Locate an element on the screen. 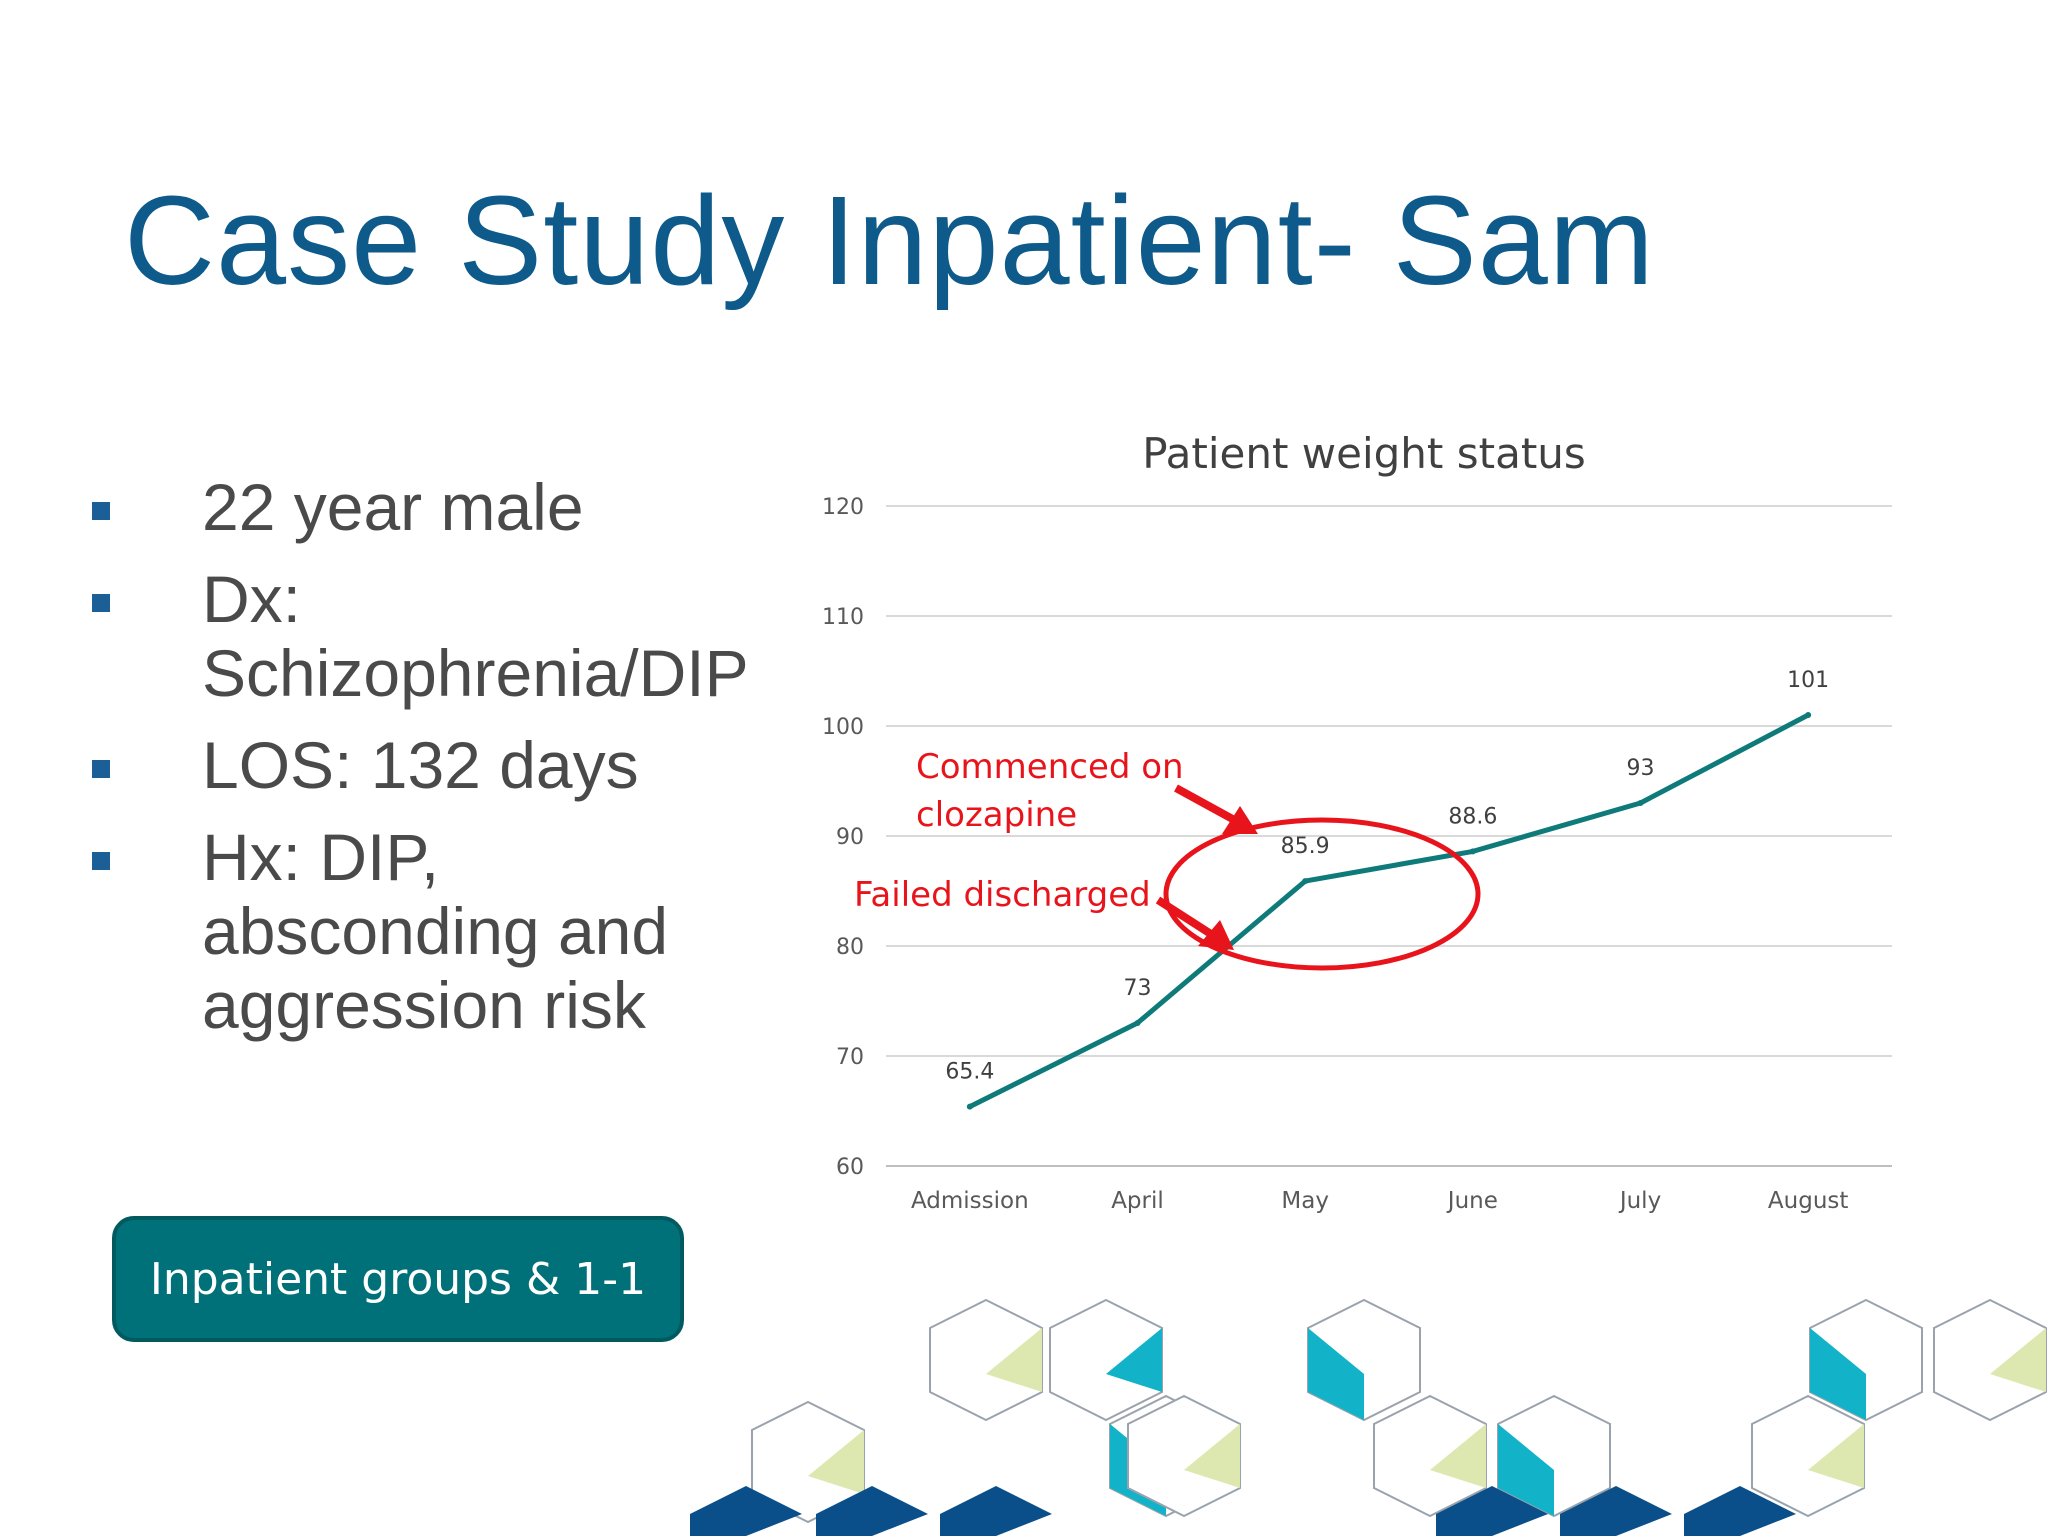 The height and width of the screenshot is (1536, 2048). y-tick-label: 90 is located at coordinates (850, 837).